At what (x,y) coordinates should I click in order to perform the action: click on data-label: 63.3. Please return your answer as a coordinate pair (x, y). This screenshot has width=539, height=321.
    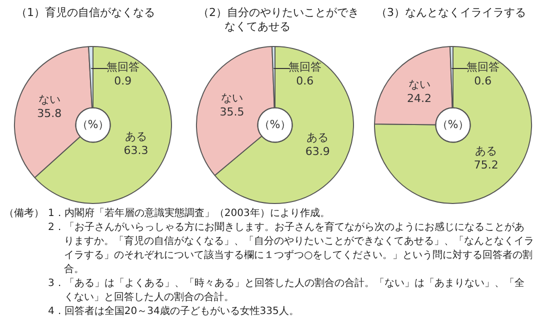
    Looking at the image, I should click on (136, 150).